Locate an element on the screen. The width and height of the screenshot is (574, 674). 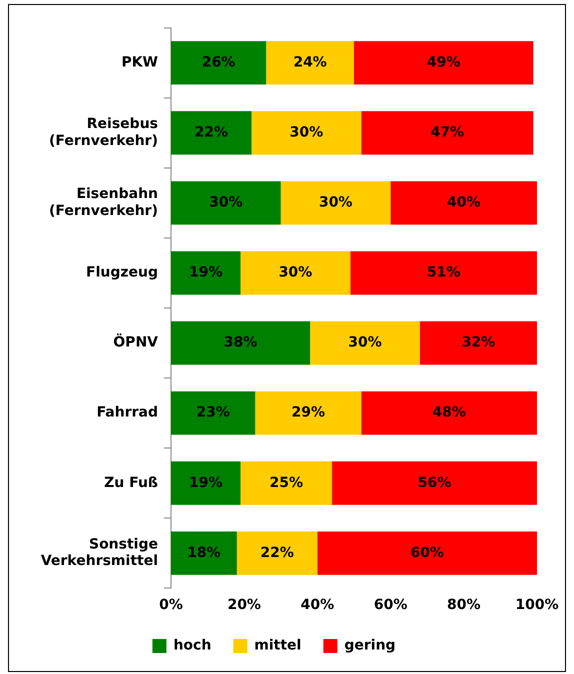
data-label: 47% is located at coordinates (447, 132).